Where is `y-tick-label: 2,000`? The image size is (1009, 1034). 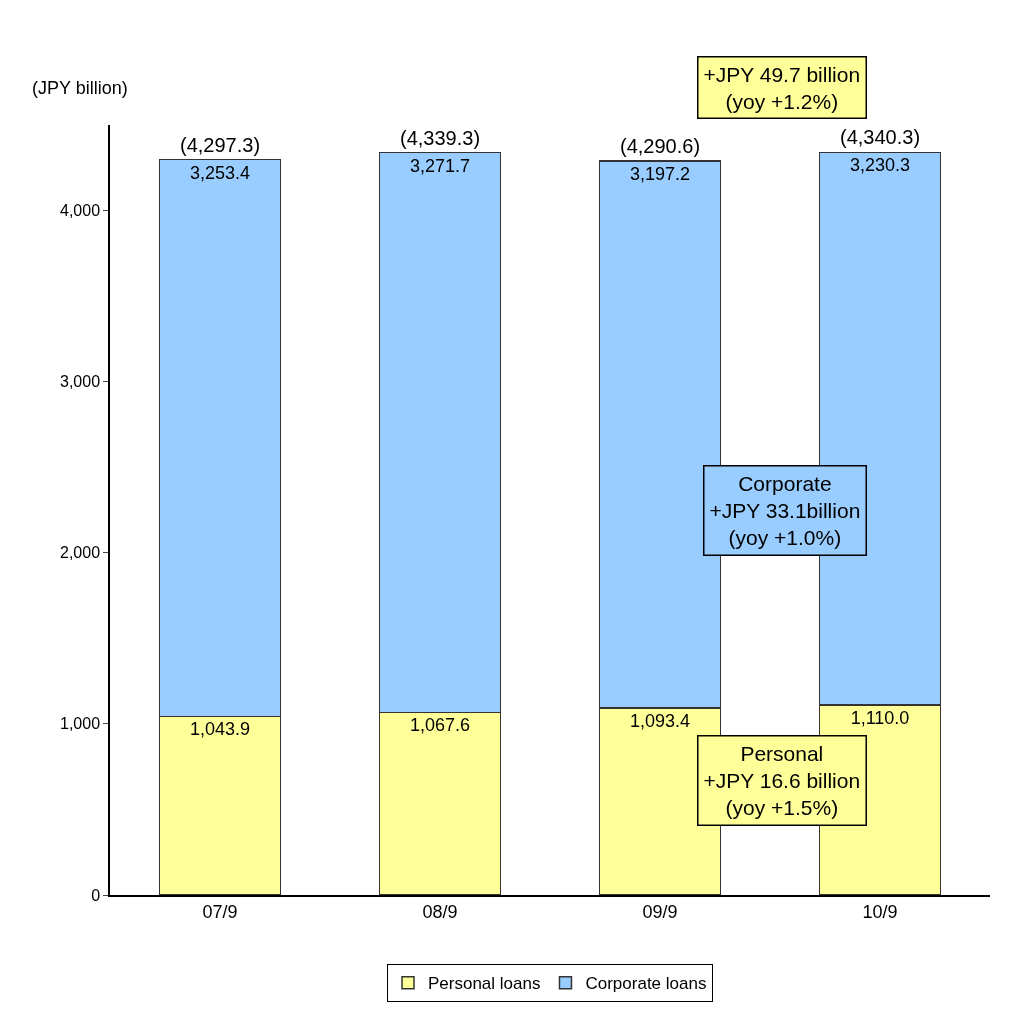 y-tick-label: 2,000 is located at coordinates (80, 553).